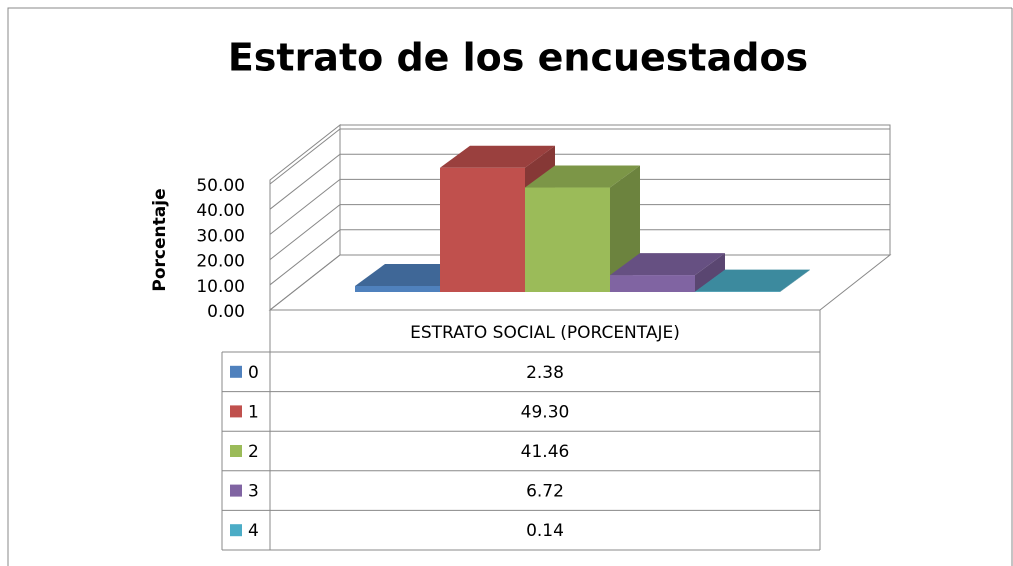 The image size is (1013, 566). I want to click on table-value: 0.14, so click(545, 531).